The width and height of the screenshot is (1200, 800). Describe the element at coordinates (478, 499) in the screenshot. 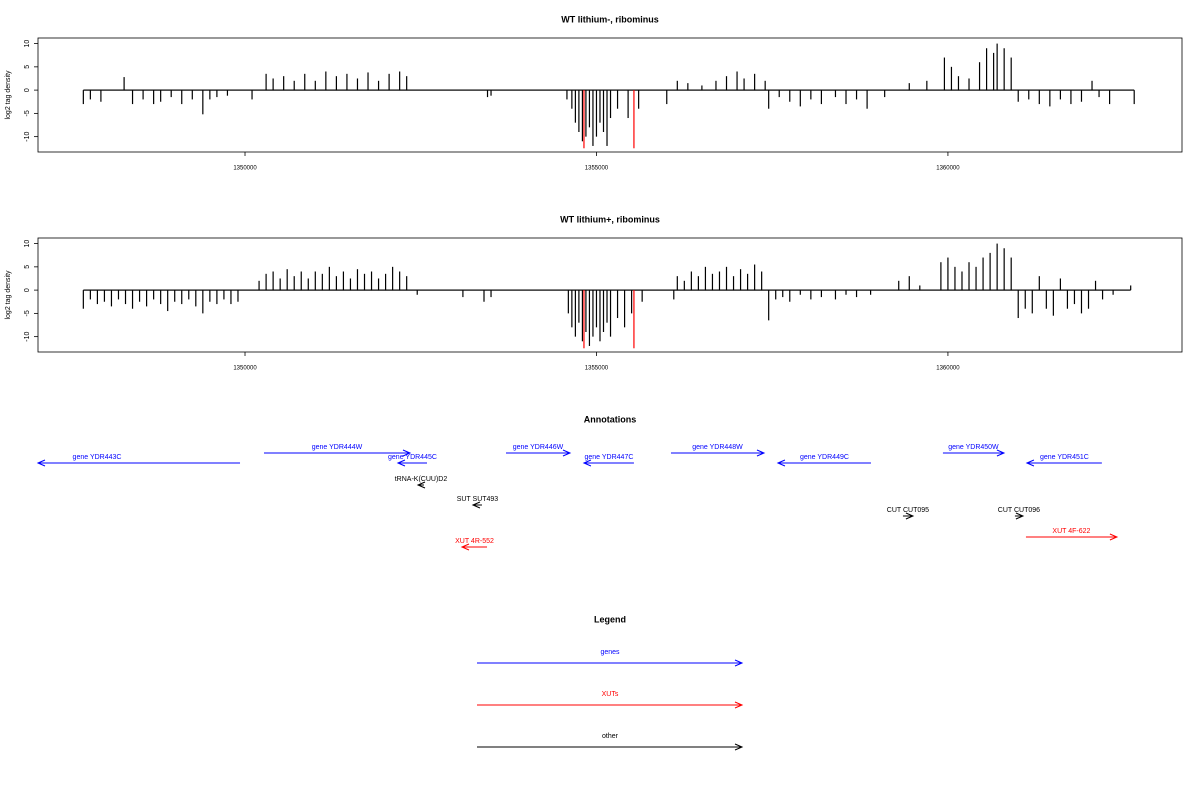

I see `feature-label: SUT SUT493` at that location.